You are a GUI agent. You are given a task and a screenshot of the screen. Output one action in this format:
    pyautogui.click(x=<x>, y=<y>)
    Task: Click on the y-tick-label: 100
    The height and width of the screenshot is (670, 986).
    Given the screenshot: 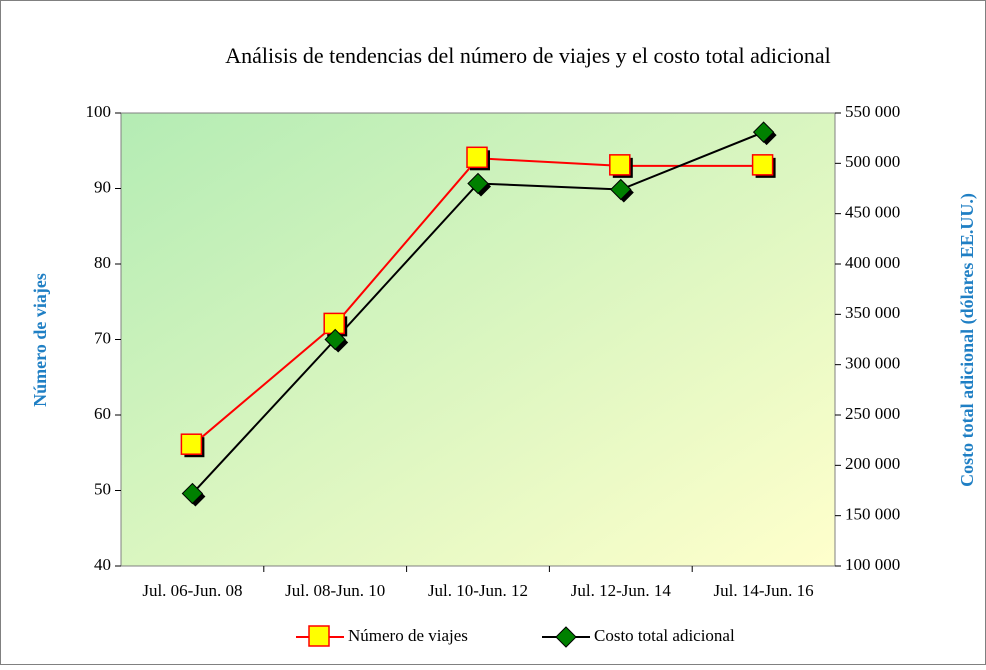 What is the action you would take?
    pyautogui.click(x=99, y=111)
    